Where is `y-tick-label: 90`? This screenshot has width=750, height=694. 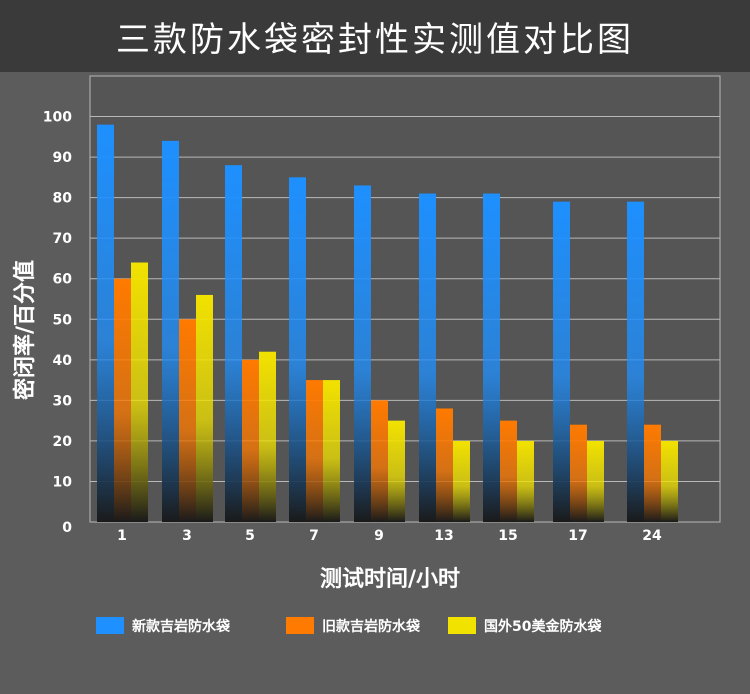
y-tick-label: 90 is located at coordinates (63, 158).